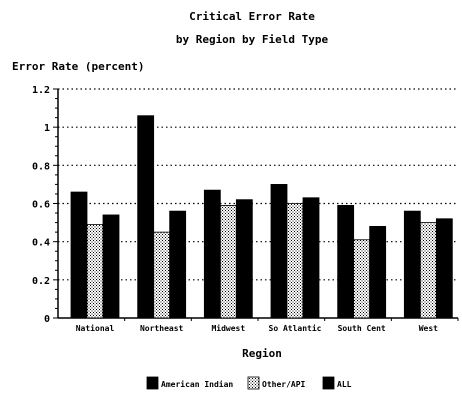 The width and height of the screenshot is (462, 395). I want to click on chart-title: Critical Error Rate, so click(252, 16).